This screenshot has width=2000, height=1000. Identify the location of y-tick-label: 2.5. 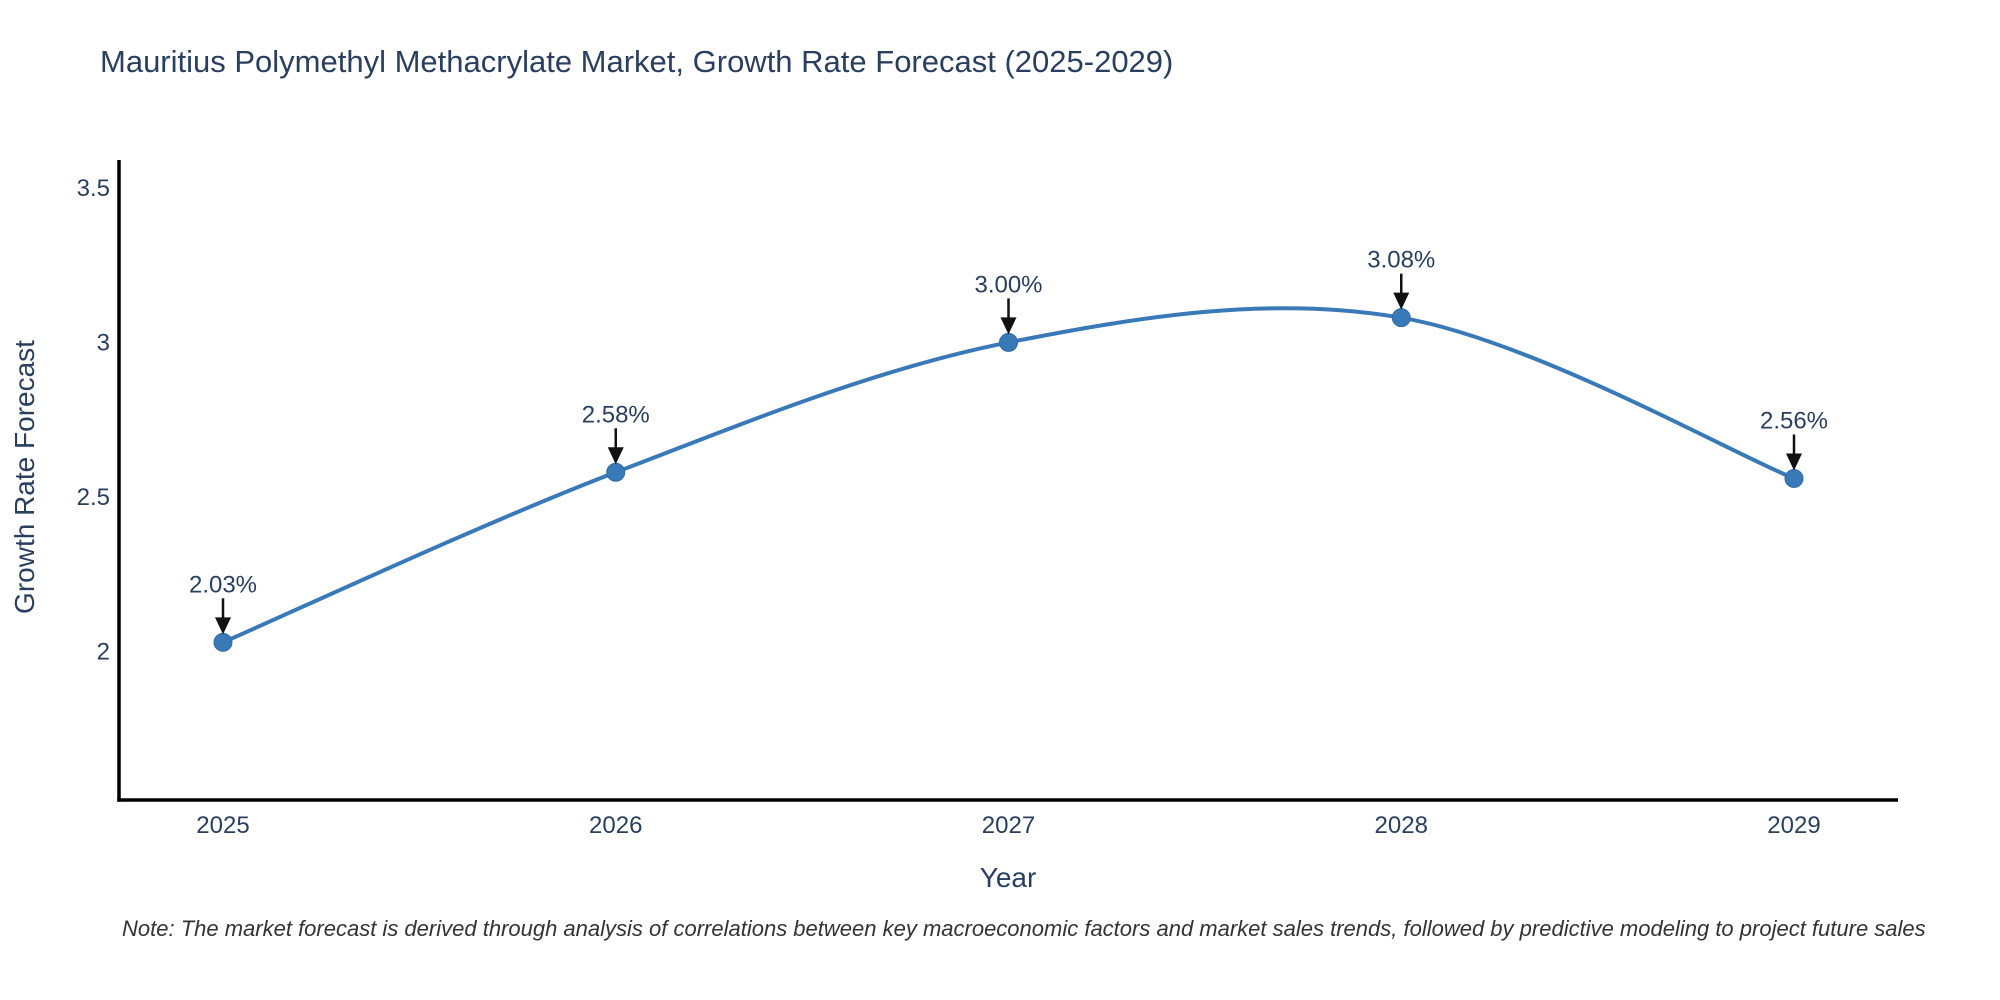
(93, 497).